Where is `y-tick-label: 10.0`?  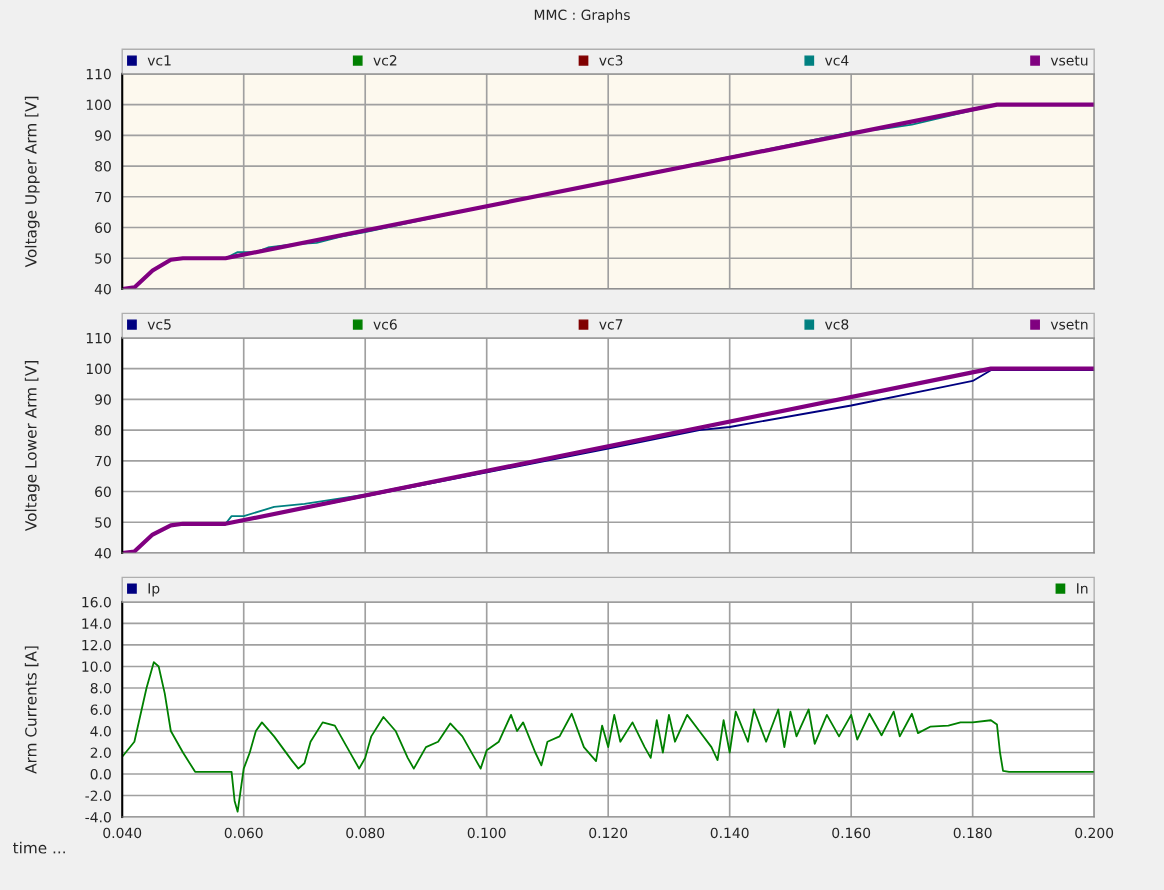 y-tick-label: 10.0 is located at coordinates (96, 666).